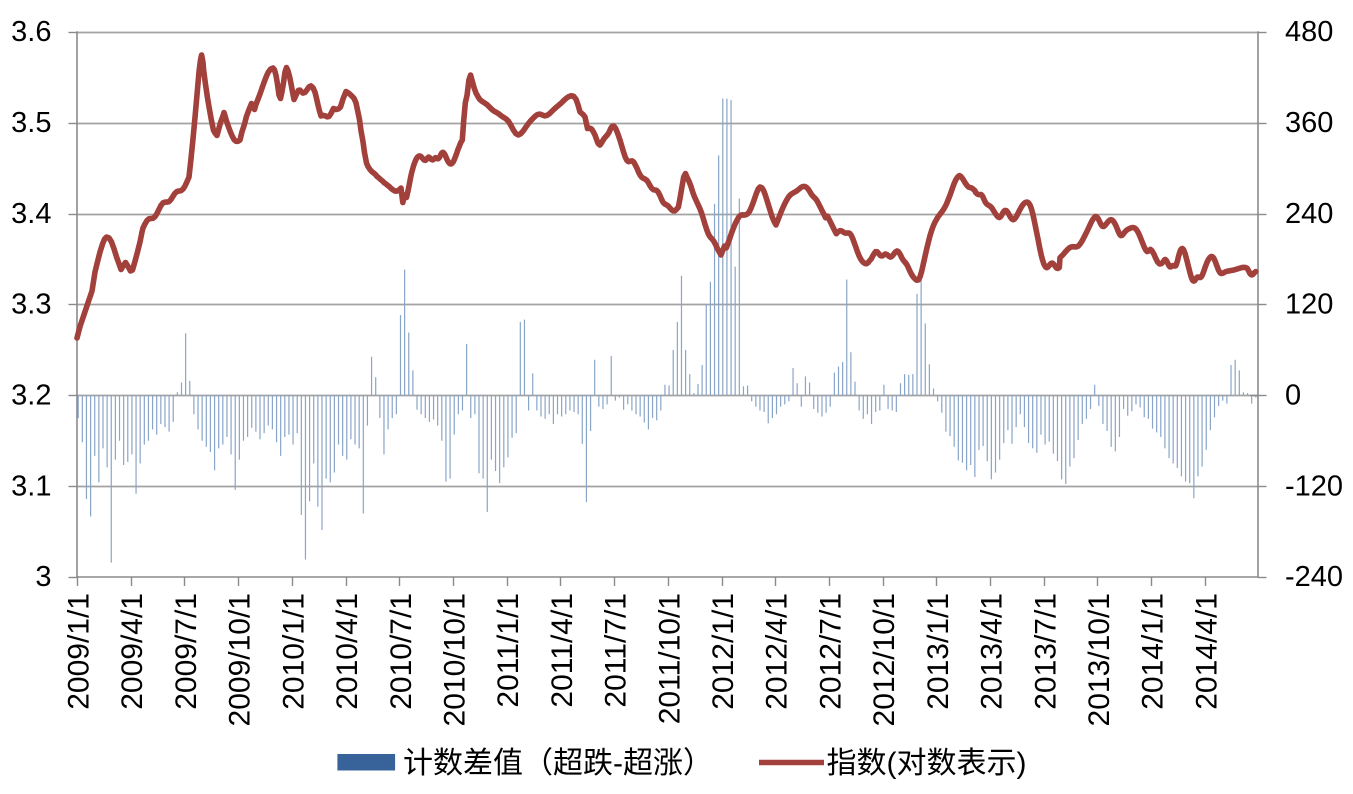 The image size is (1353, 794). Describe the element at coordinates (132, 651) in the screenshot. I see `svg-text: 2009/4/1` at that location.